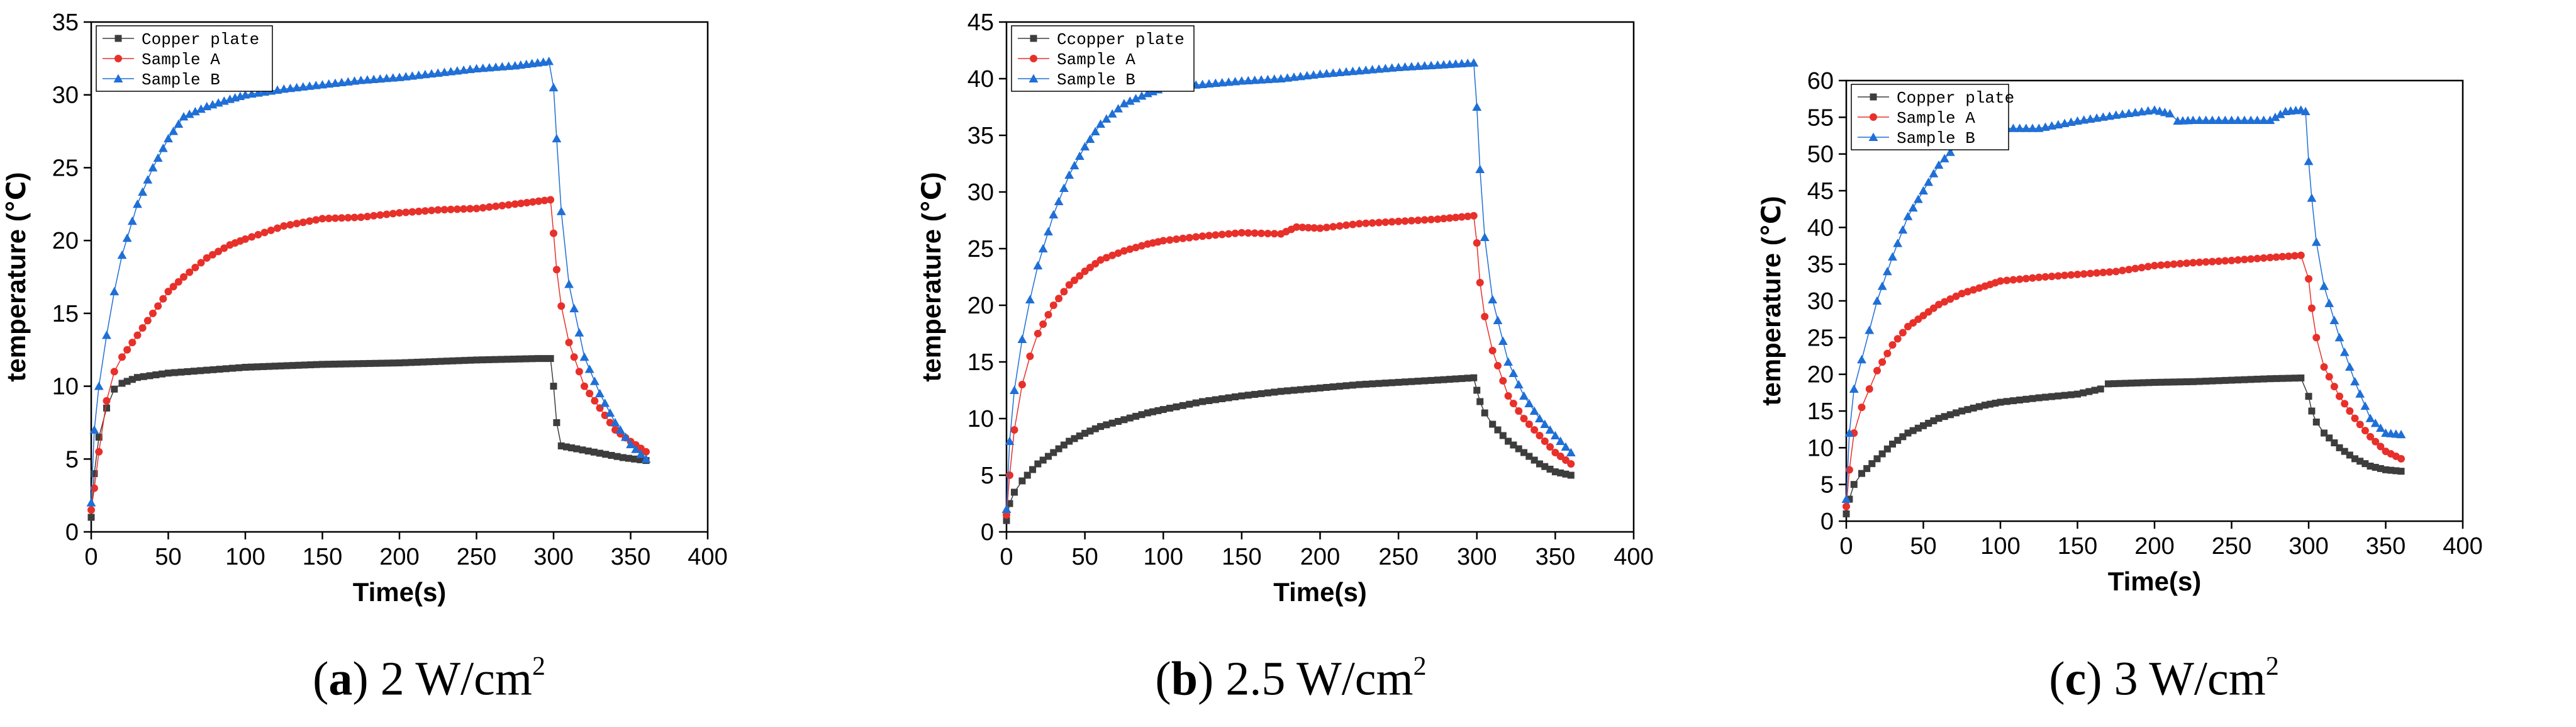 The image size is (2576, 727). What do you see at coordinates (1820, 265) in the screenshot?
I see `y-tick-label-c-7: 35` at bounding box center [1820, 265].